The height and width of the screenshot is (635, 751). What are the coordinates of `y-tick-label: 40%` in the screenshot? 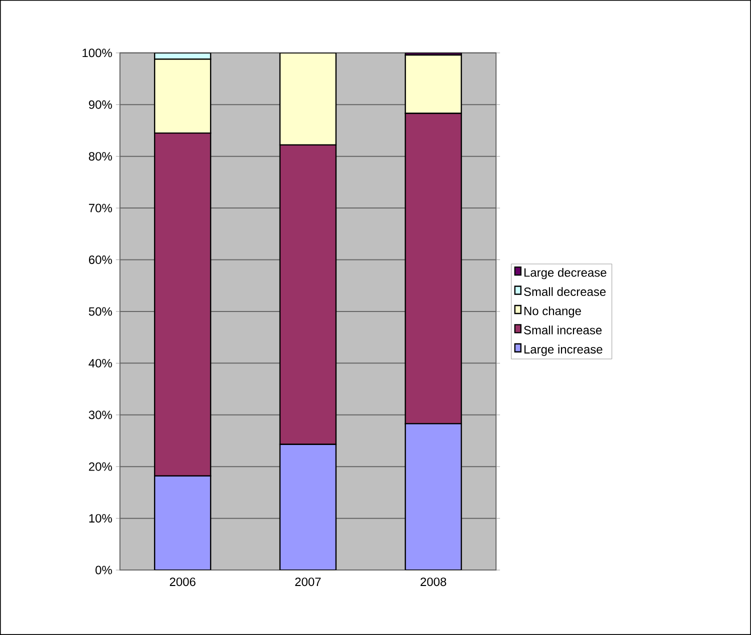 It's located at (100, 363).